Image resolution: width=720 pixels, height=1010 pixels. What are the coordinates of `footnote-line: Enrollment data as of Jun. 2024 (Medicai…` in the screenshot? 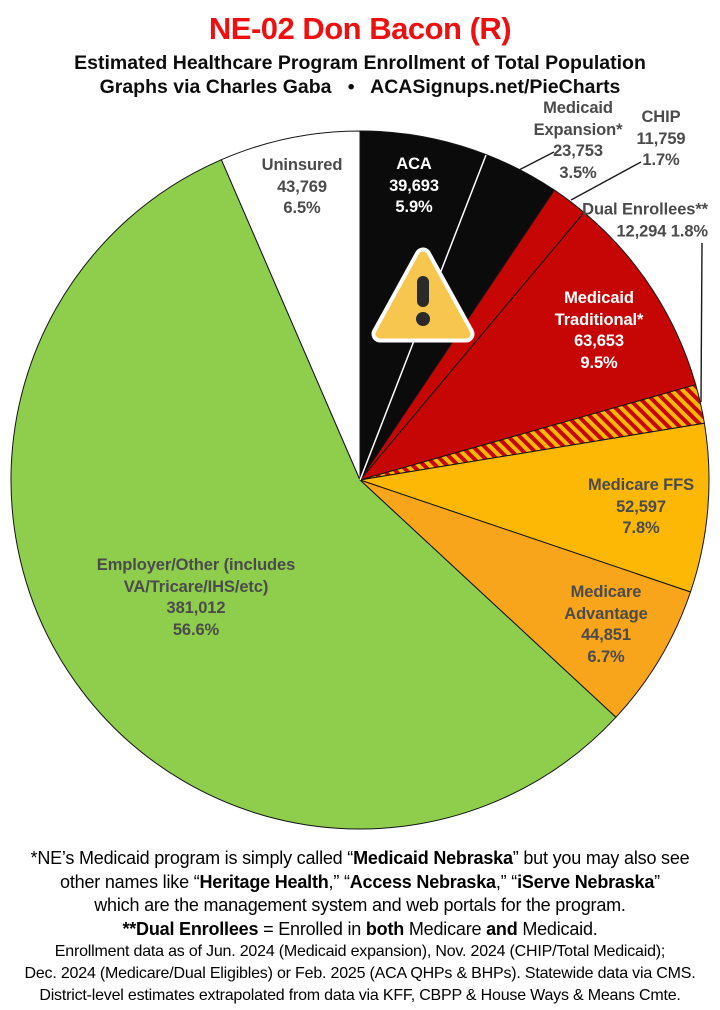 It's located at (360, 951).